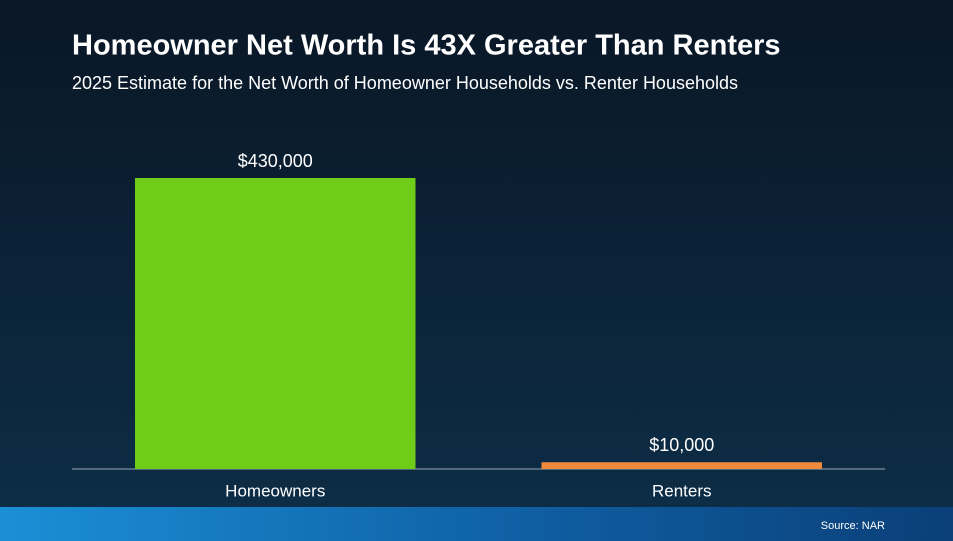 The width and height of the screenshot is (953, 541). I want to click on value-label: $10,000, so click(681, 445).